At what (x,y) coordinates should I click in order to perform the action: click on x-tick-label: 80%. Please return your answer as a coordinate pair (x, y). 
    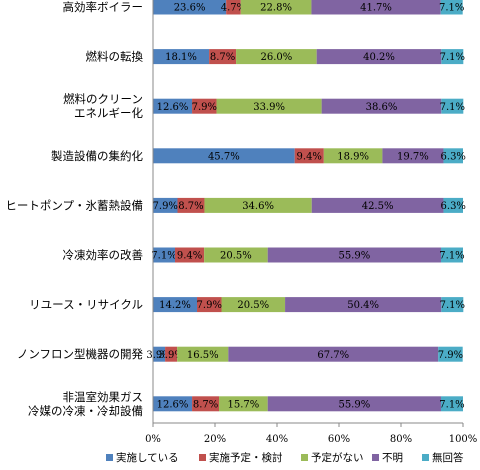
    Looking at the image, I should click on (401, 439).